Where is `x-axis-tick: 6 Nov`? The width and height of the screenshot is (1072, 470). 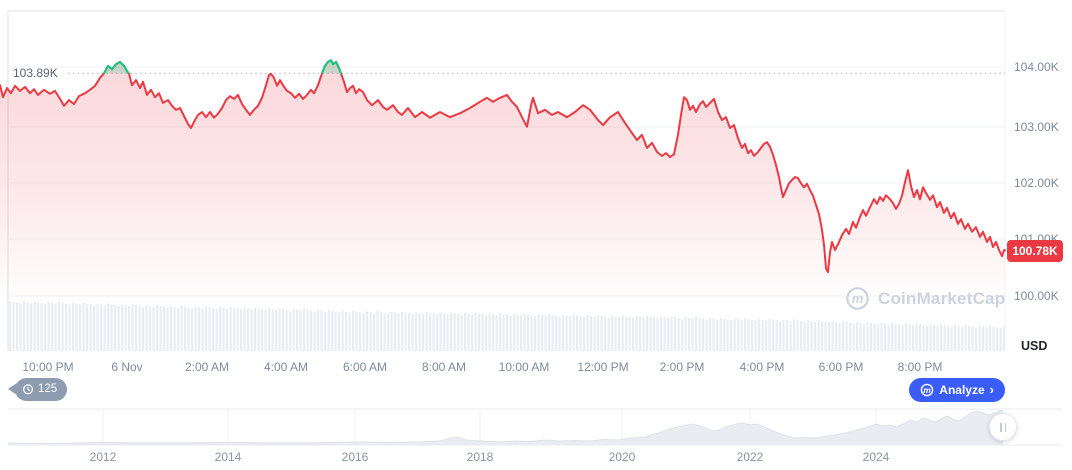
x-axis-tick: 6 Nov is located at coordinates (126, 367).